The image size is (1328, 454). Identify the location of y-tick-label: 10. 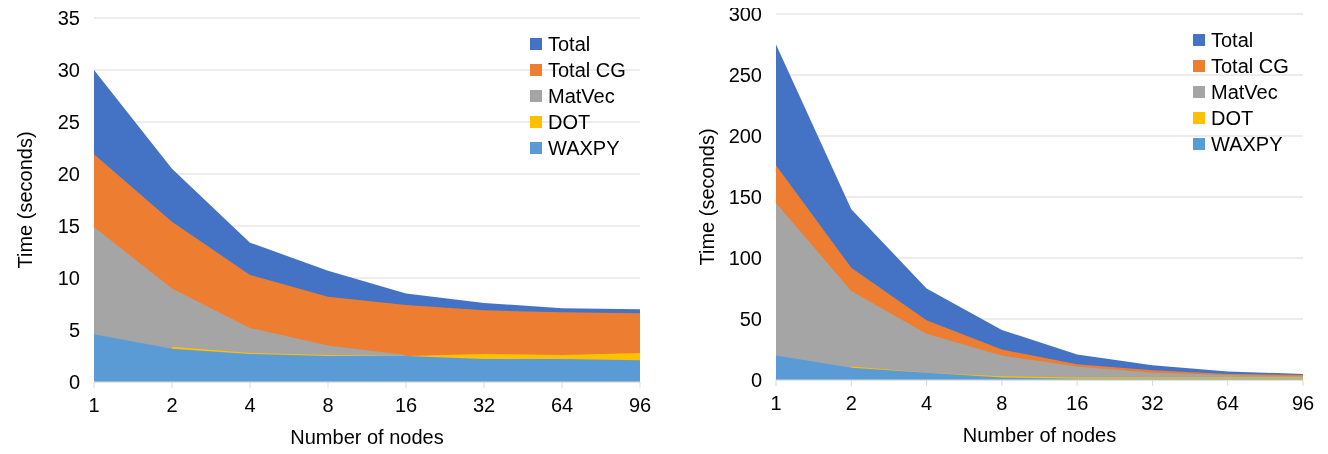
(68, 278).